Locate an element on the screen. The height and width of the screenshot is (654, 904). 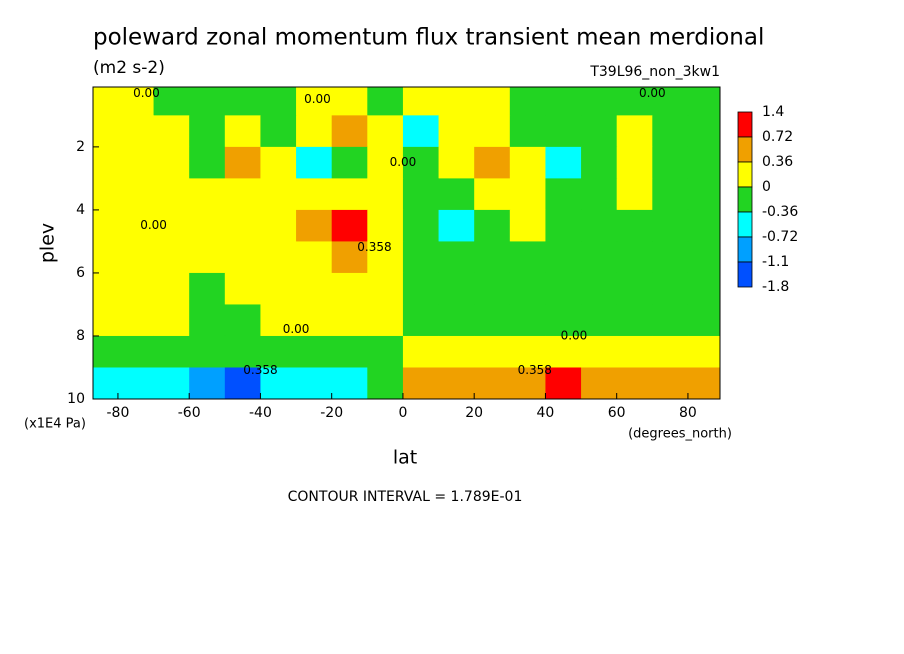
x-tick-label: -80 is located at coordinates (118, 413).